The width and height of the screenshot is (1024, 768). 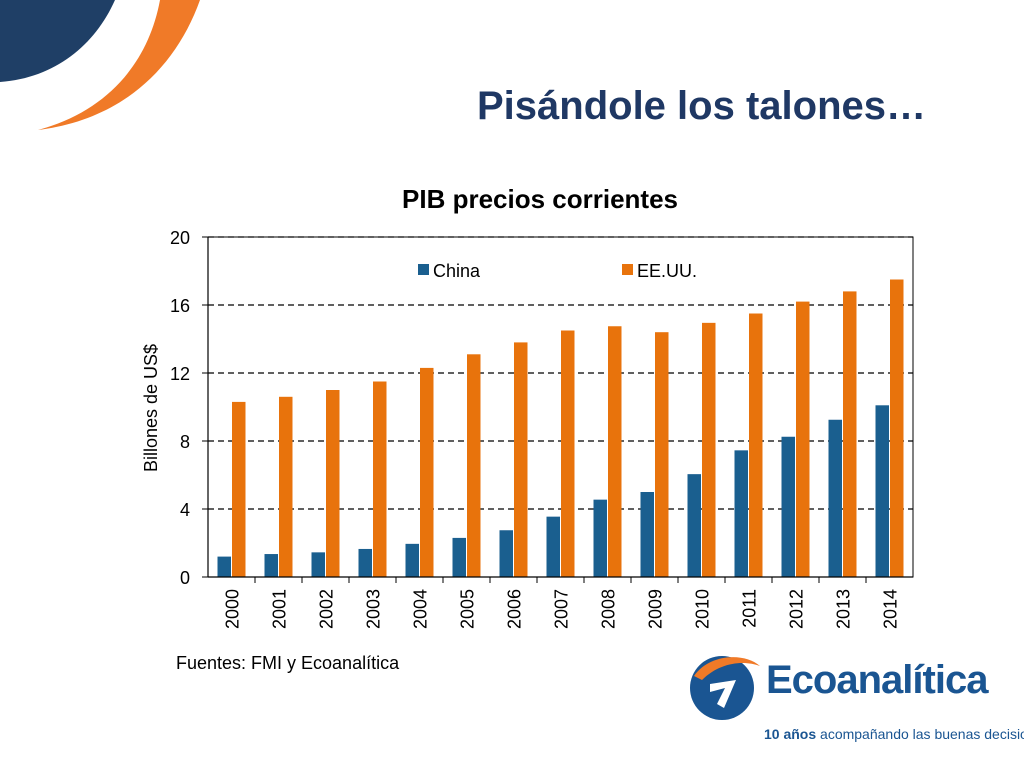 What do you see at coordinates (662, 454) in the screenshot?
I see `bar-eeuu-2009` at bounding box center [662, 454].